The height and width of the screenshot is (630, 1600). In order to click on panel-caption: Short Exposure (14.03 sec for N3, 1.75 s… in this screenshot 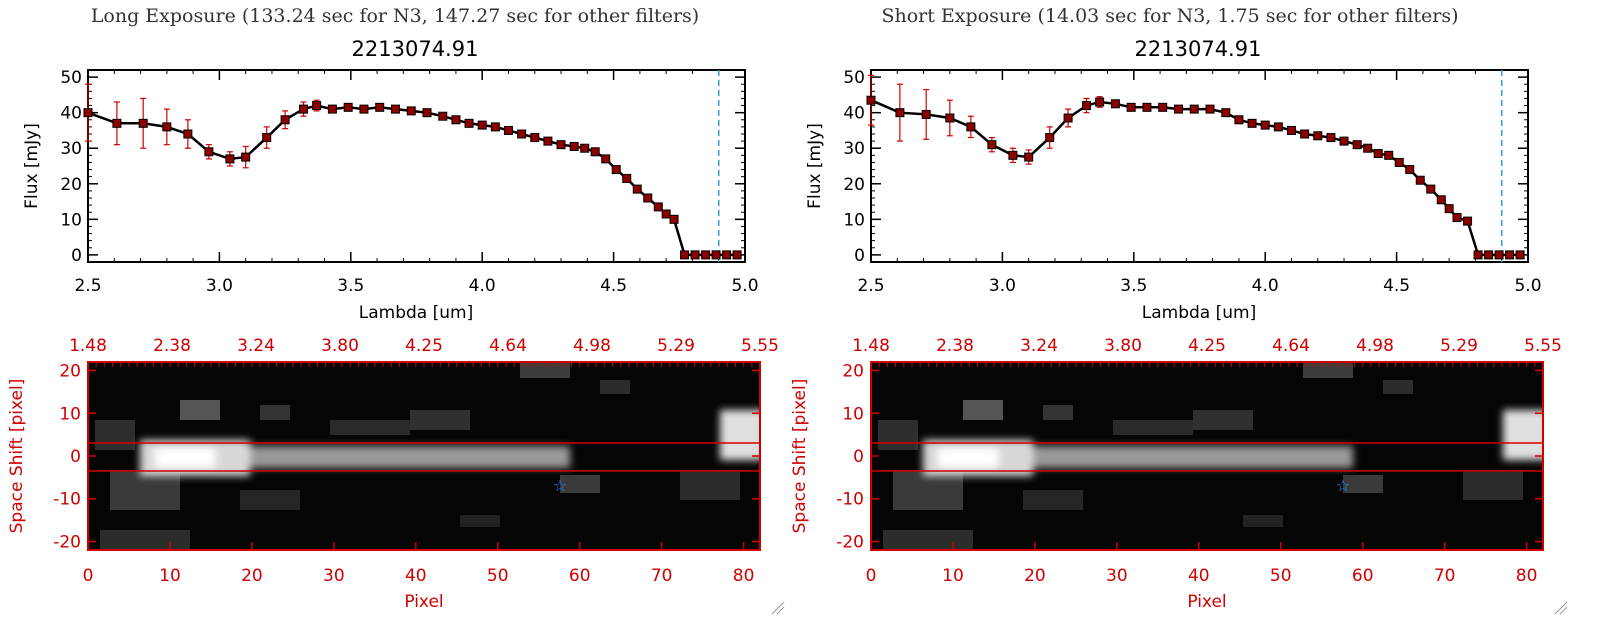, I will do `click(1169, 16)`.